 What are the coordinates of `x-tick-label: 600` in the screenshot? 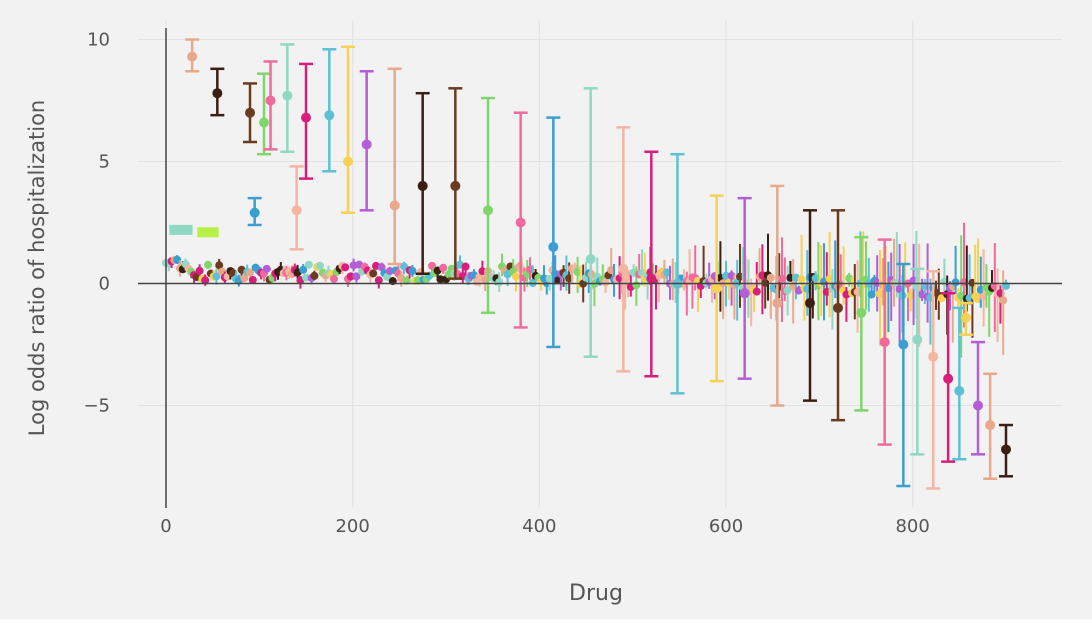 It's located at (726, 526).